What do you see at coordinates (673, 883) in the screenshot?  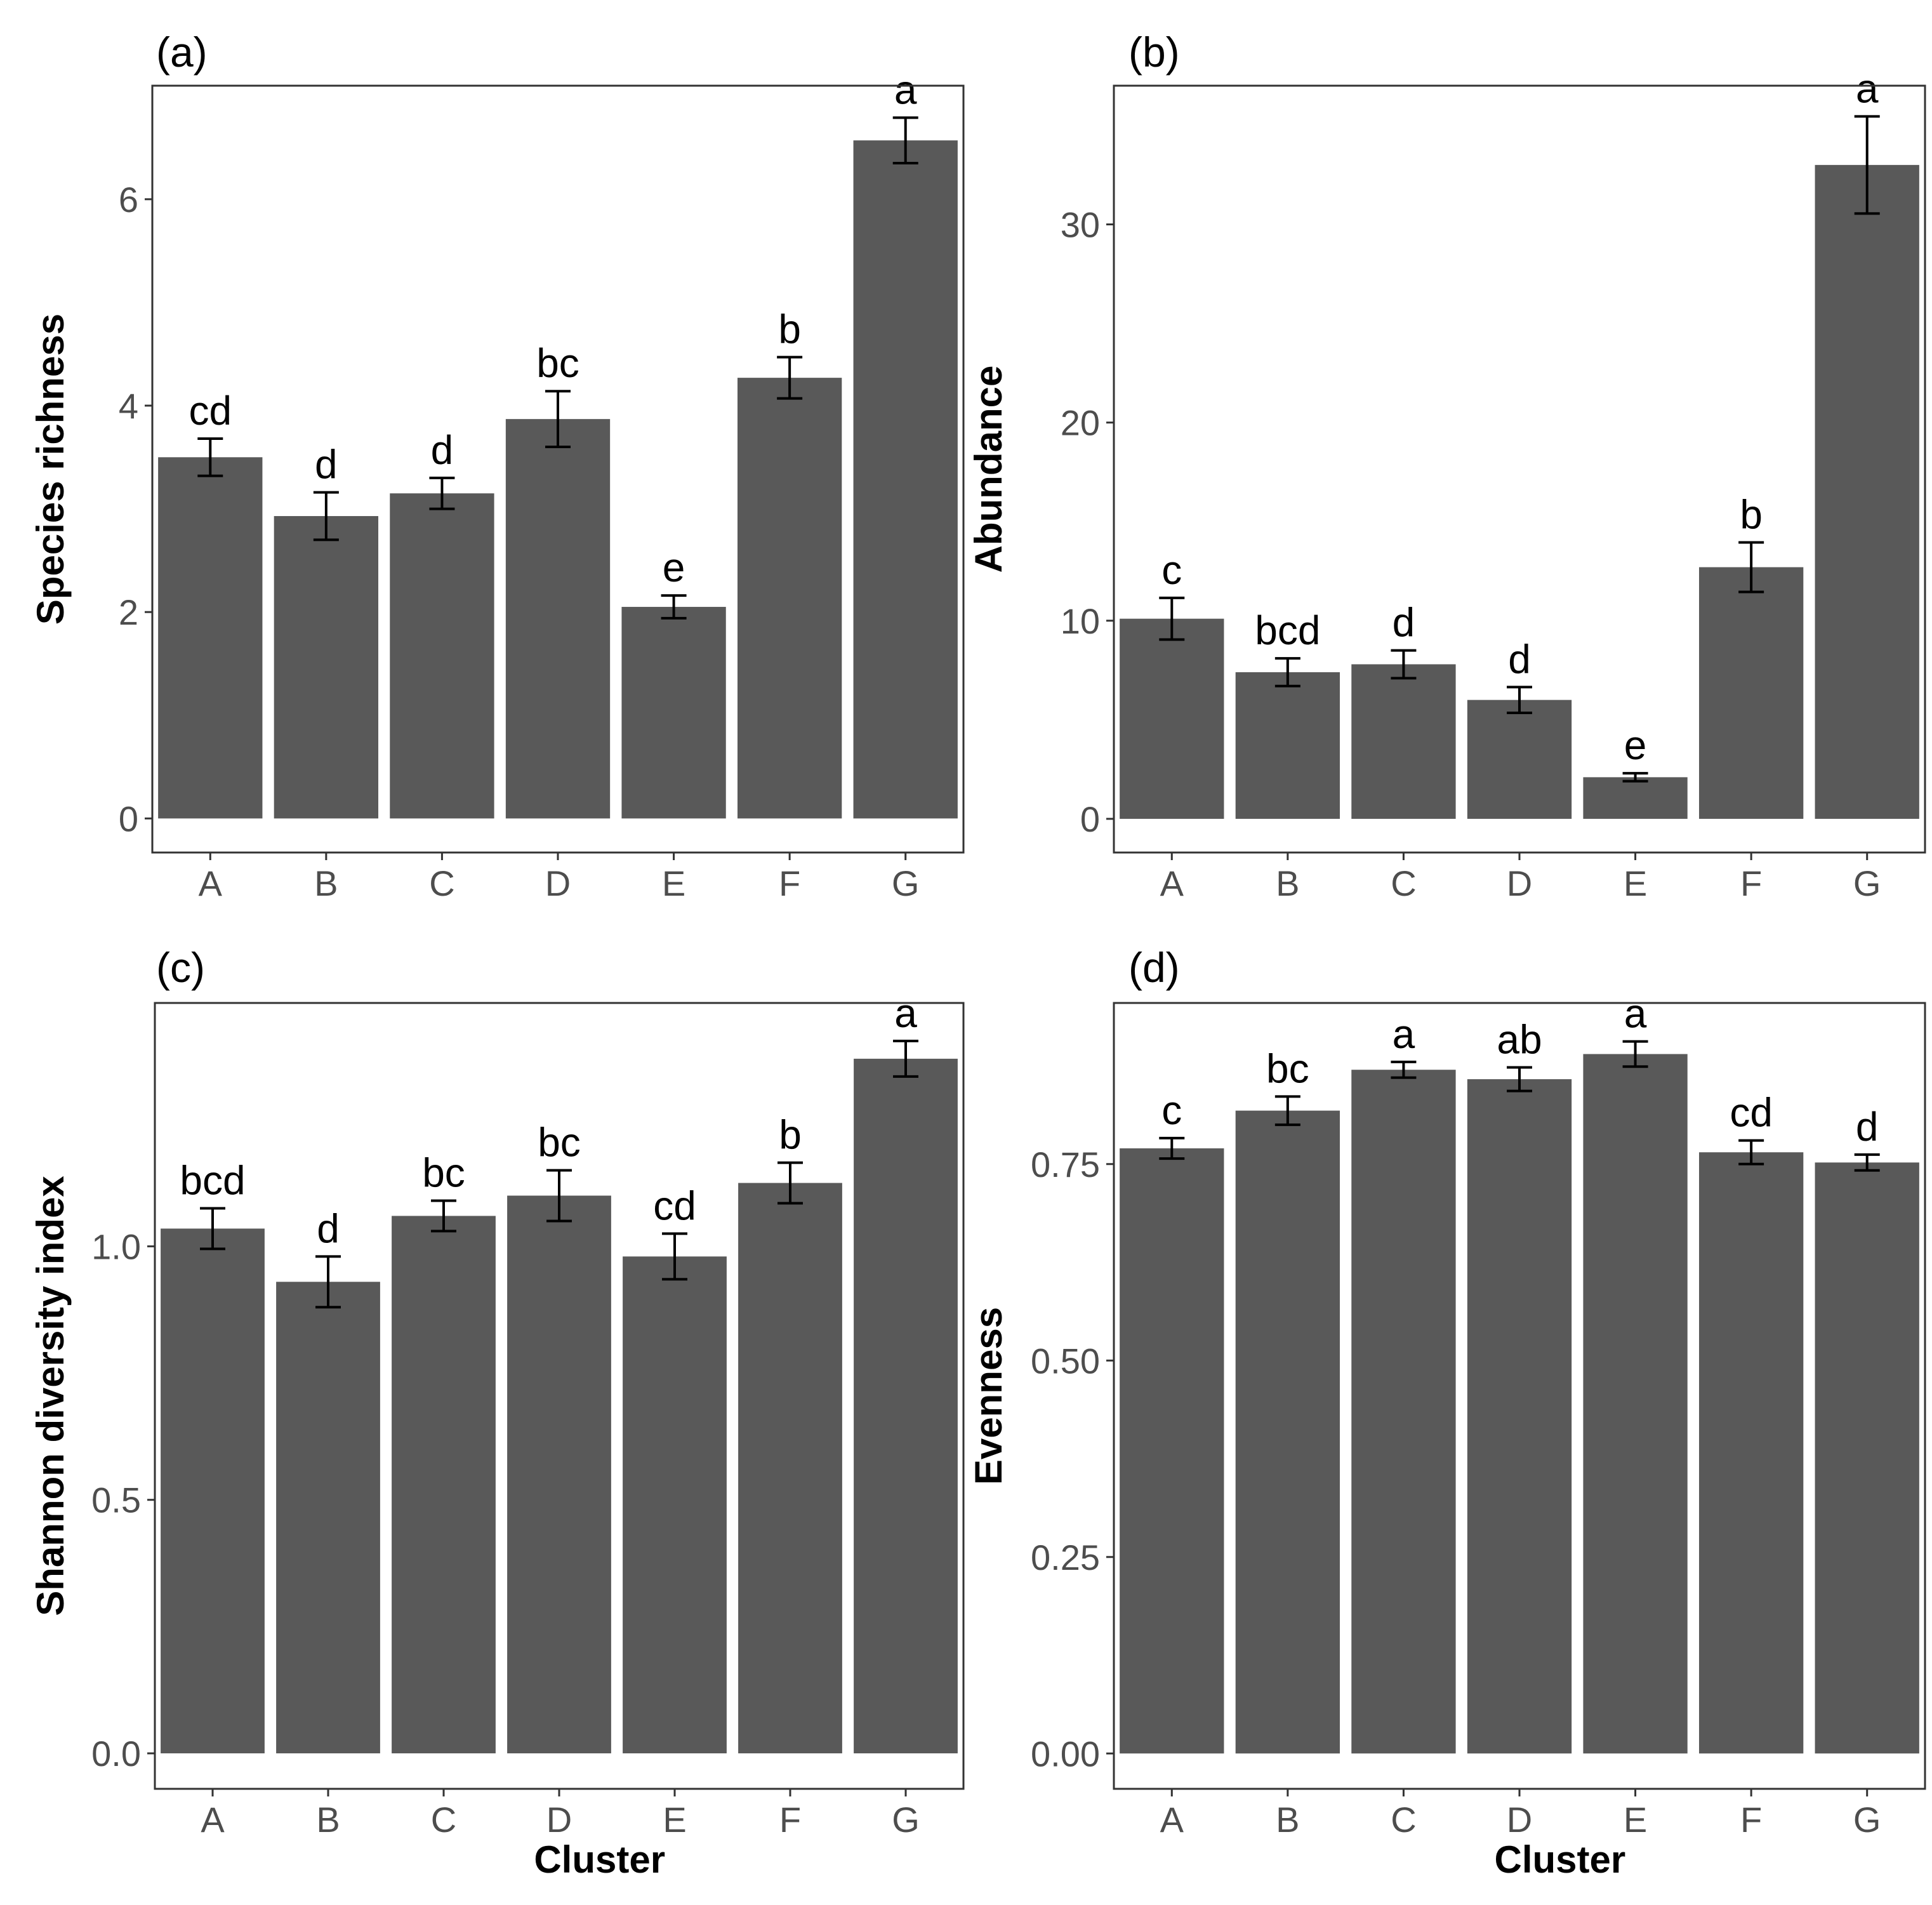 I see `panel-a-xtick-label-E: E` at bounding box center [673, 883].